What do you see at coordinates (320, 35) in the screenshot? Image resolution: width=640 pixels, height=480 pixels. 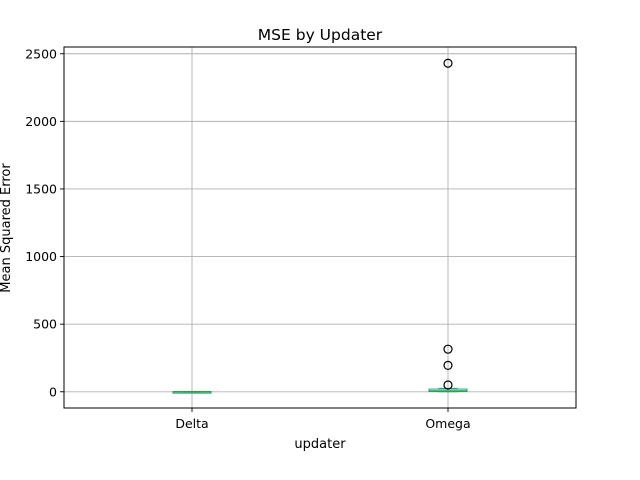 I see `chart-title: MSE by Updater` at bounding box center [320, 35].